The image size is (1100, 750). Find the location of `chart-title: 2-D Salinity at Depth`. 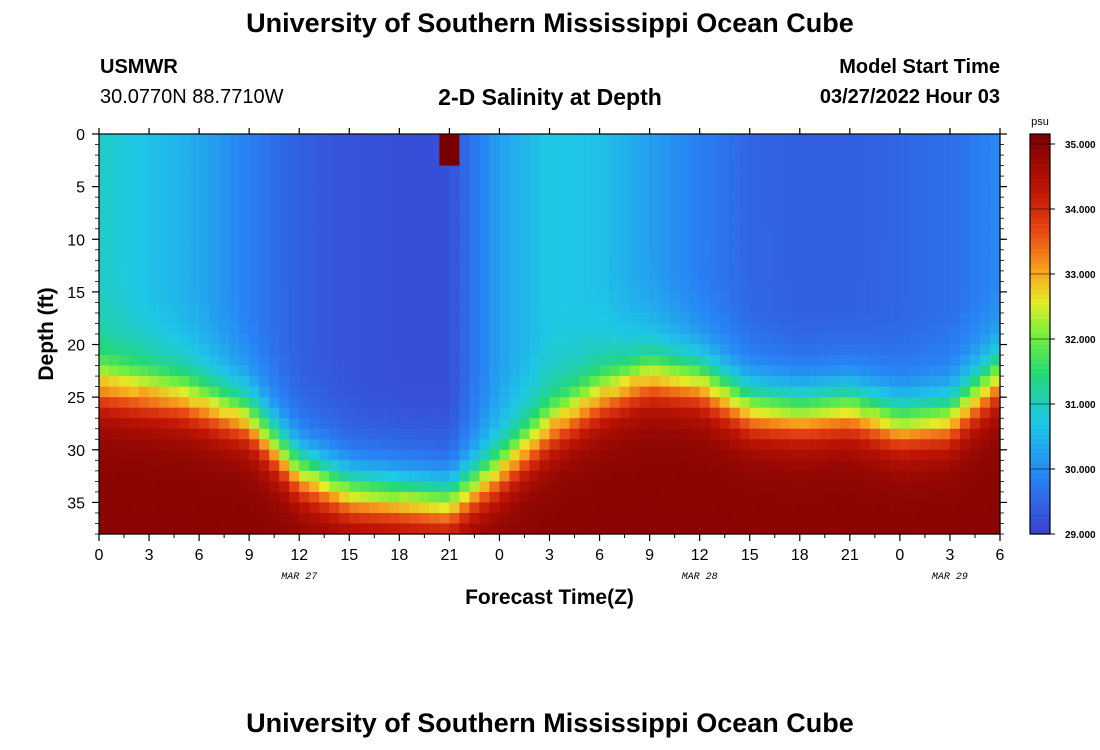

chart-title: 2-D Salinity at Depth is located at coordinates (550, 97).